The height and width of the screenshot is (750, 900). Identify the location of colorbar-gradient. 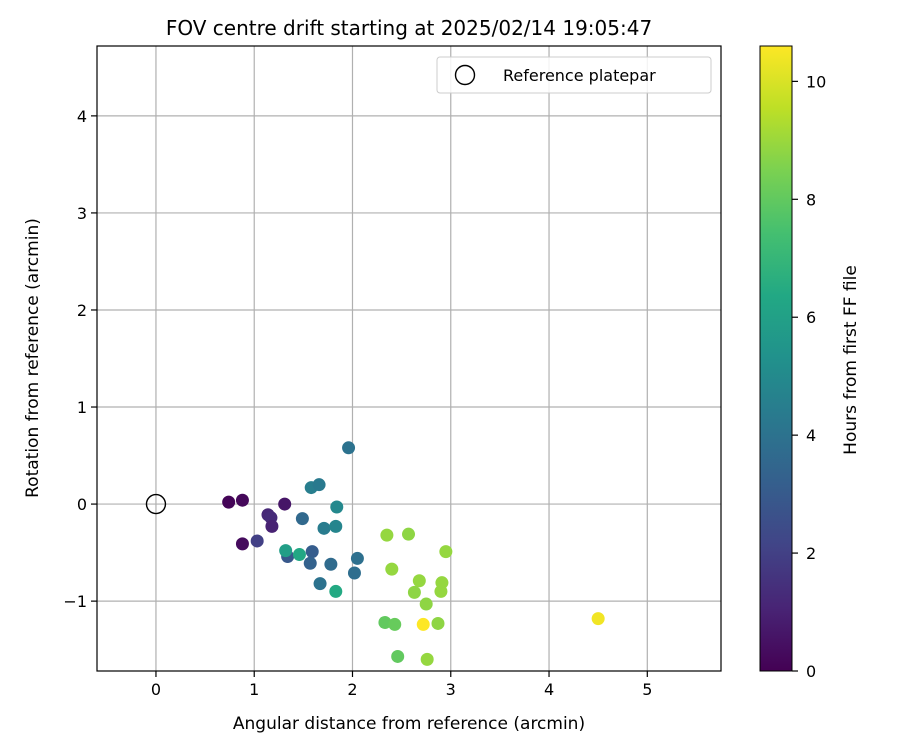
(776, 358).